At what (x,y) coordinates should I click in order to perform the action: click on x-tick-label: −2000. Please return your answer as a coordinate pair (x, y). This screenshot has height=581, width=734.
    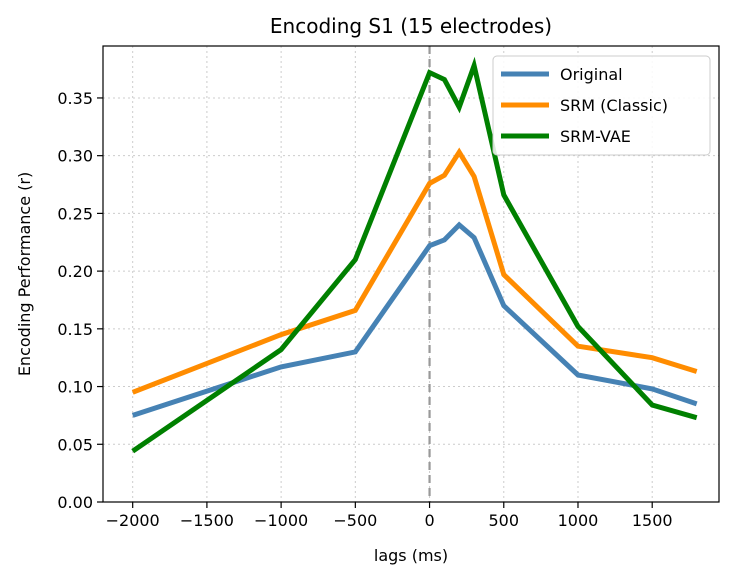
    Looking at the image, I should click on (133, 520).